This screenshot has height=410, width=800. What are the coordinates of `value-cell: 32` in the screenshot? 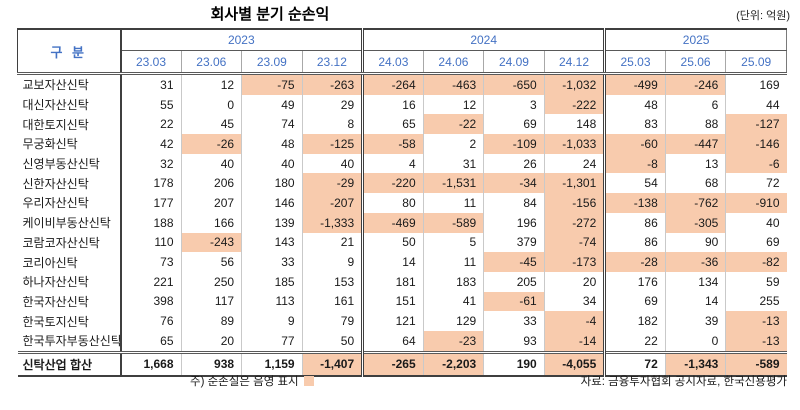 It's located at (150, 163).